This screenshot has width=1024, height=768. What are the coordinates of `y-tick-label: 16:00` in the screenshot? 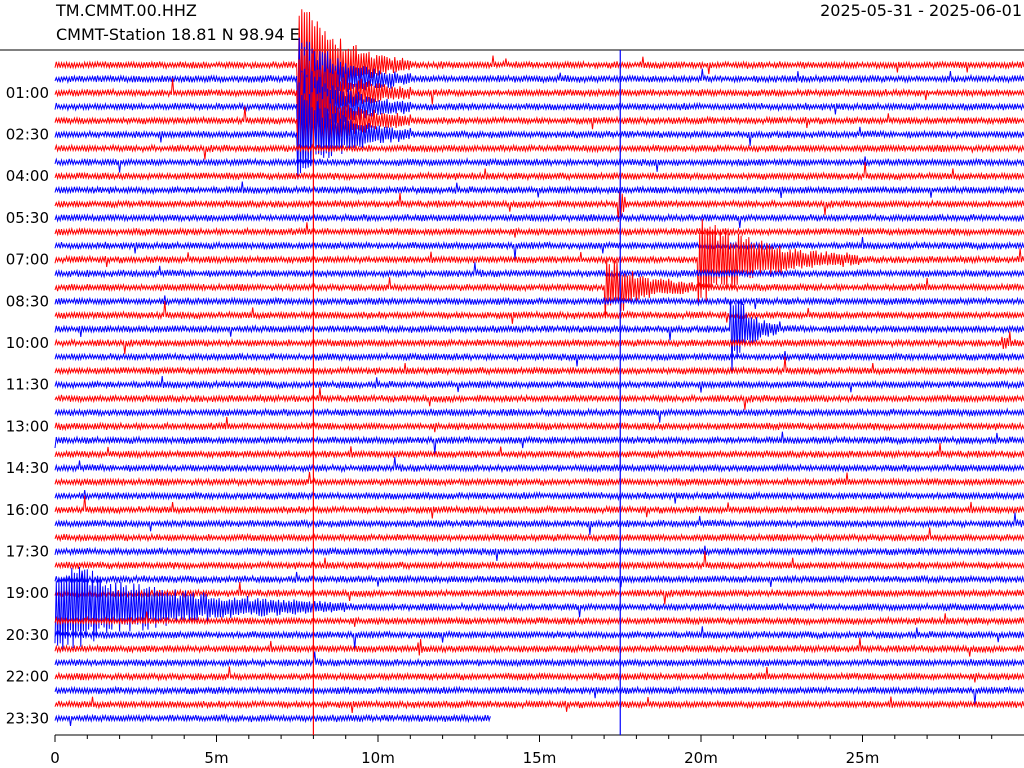 It's located at (27, 510).